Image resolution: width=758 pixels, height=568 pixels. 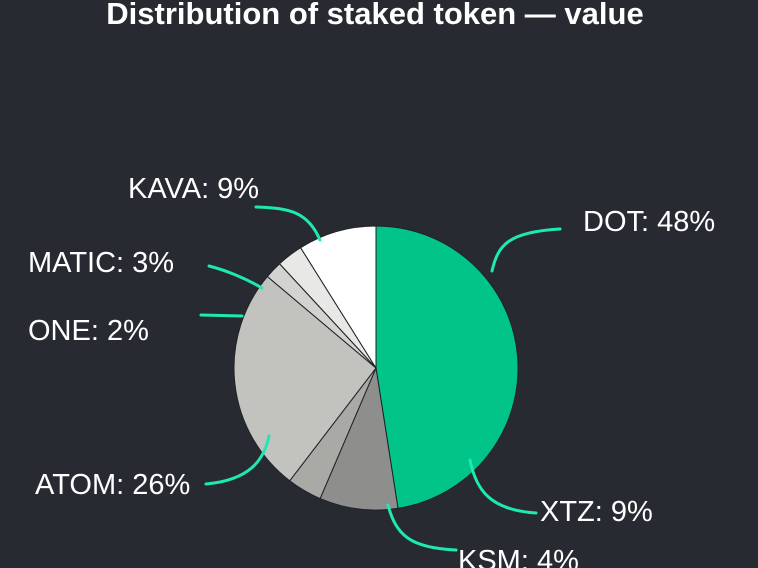 I want to click on pie-slice-kava, so click(x=338, y=297).